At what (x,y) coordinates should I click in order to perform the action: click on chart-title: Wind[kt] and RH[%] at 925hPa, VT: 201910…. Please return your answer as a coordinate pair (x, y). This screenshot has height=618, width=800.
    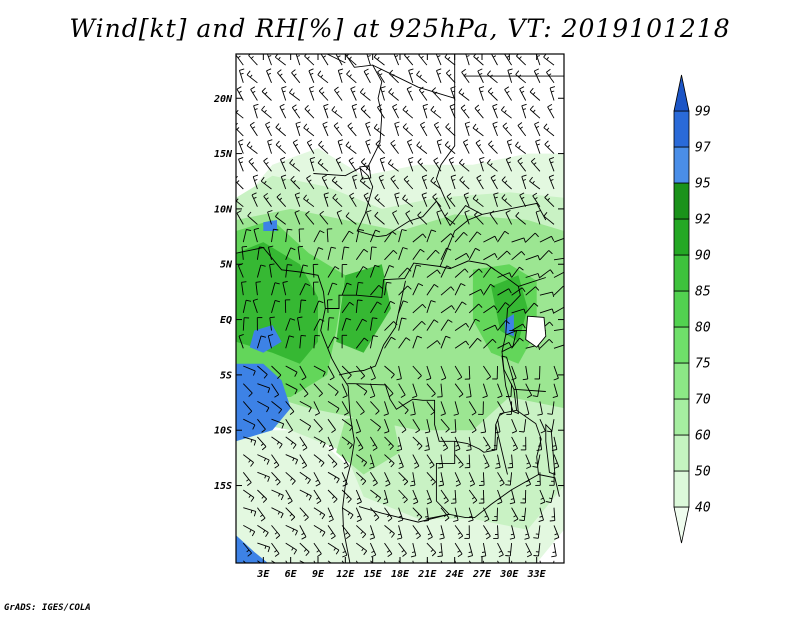
    Looking at the image, I should click on (400, 28).